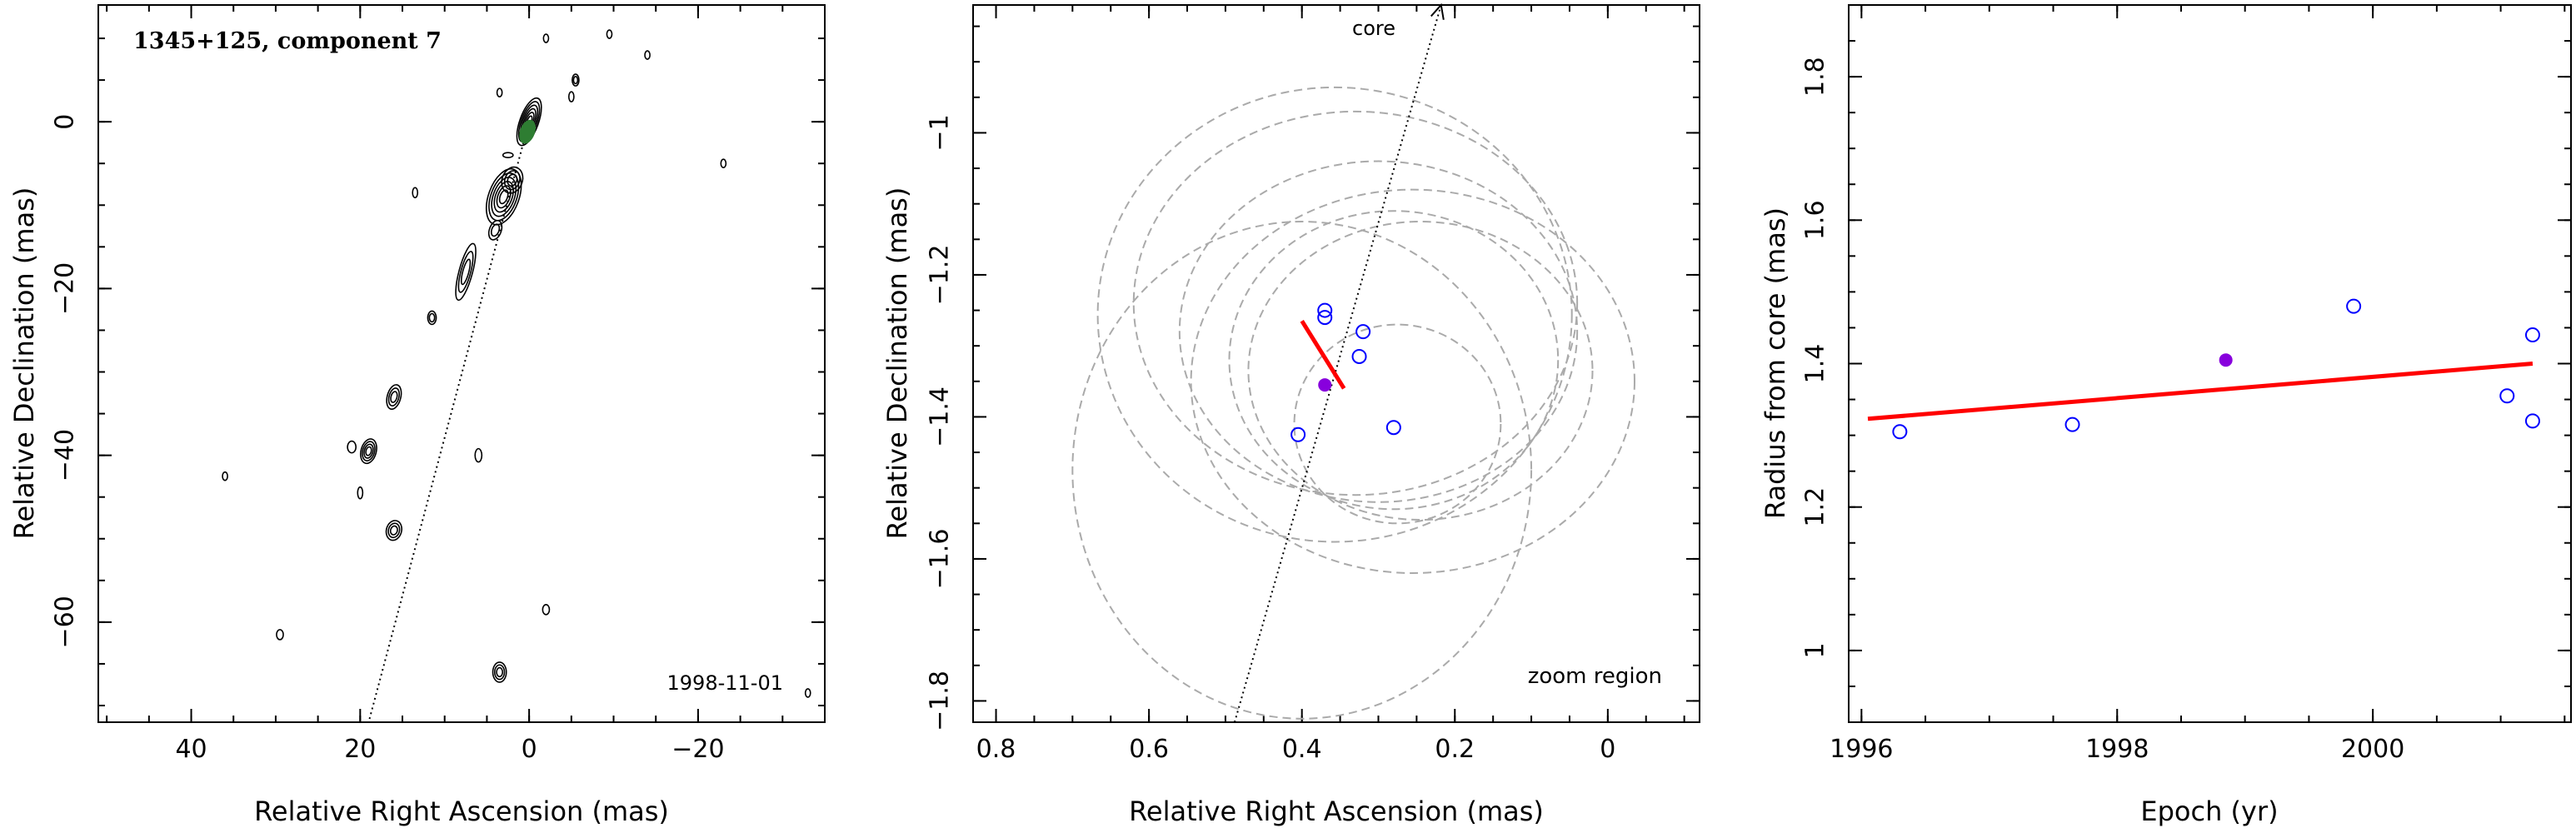 The image size is (2576, 833). I want to click on y-axis-label: Radius from core (mas), so click(1775, 363).